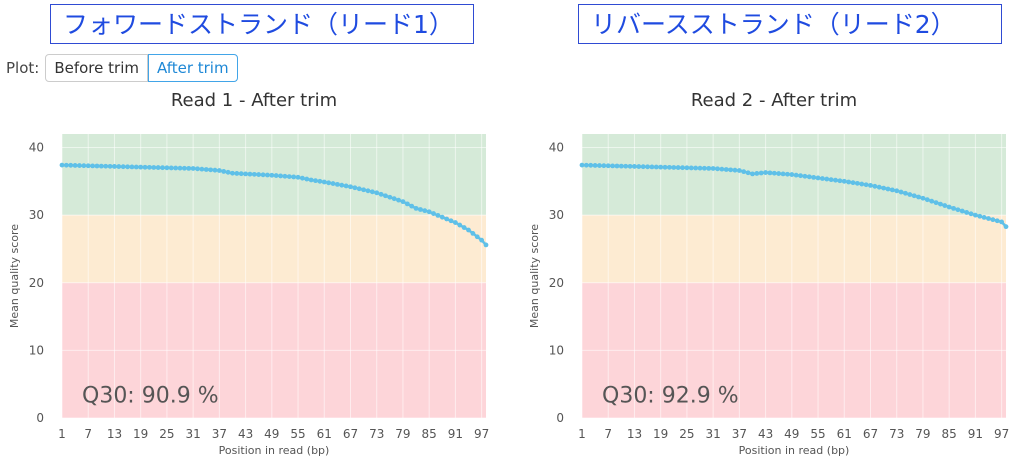 The width and height of the screenshot is (1024, 469). Describe the element at coordinates (192, 68) in the screenshot. I see `after-trim-button: After trim` at that location.